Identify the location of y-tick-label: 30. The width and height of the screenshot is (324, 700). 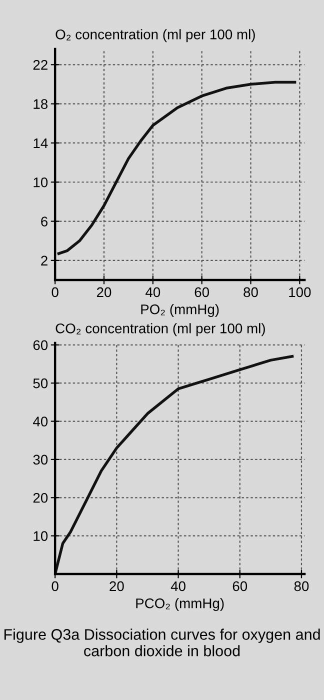
(40, 459).